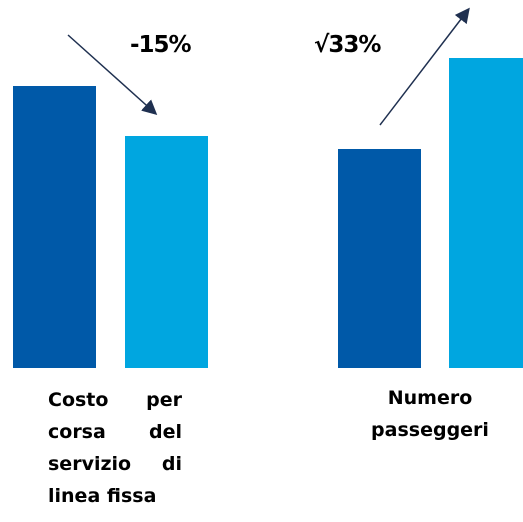  What do you see at coordinates (347, 45) in the screenshot?
I see `annotation: √33%` at bounding box center [347, 45].